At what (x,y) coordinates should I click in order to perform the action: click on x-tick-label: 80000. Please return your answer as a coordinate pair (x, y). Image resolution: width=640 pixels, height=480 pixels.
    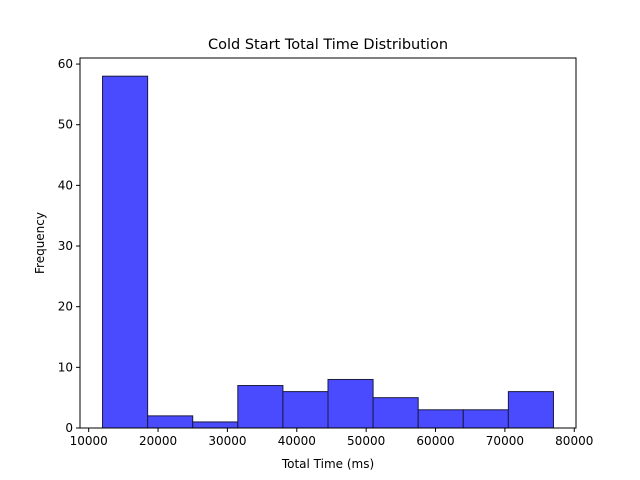
    Looking at the image, I should click on (574, 441).